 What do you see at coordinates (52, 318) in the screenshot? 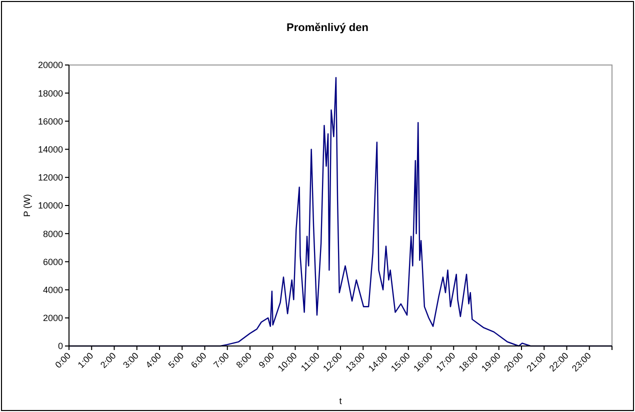
I see `y-tick-label: 2000` at bounding box center [52, 318].